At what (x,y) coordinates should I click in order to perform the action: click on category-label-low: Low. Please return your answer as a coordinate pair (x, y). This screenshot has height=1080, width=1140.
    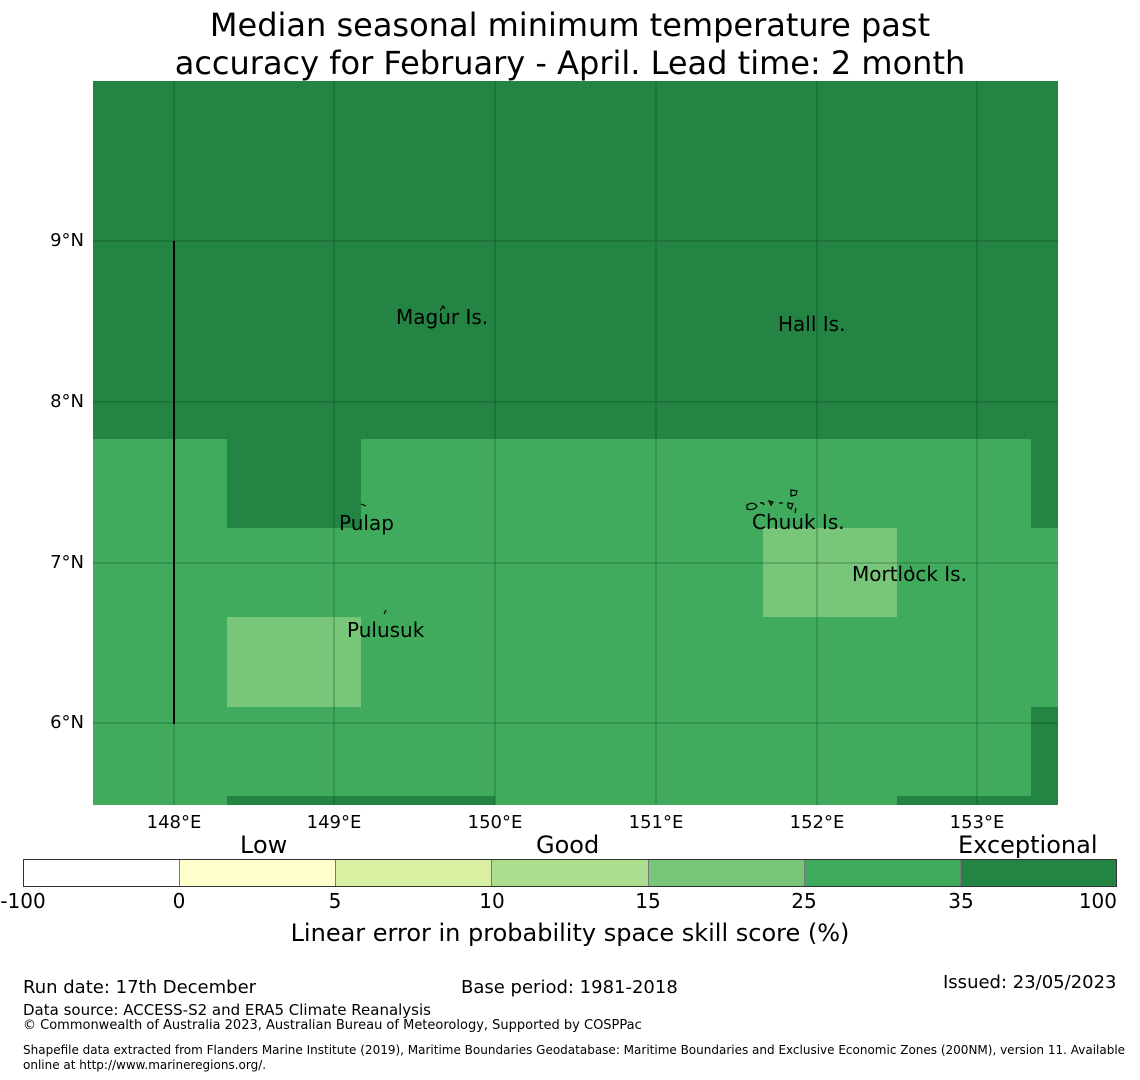
    Looking at the image, I should click on (264, 845).